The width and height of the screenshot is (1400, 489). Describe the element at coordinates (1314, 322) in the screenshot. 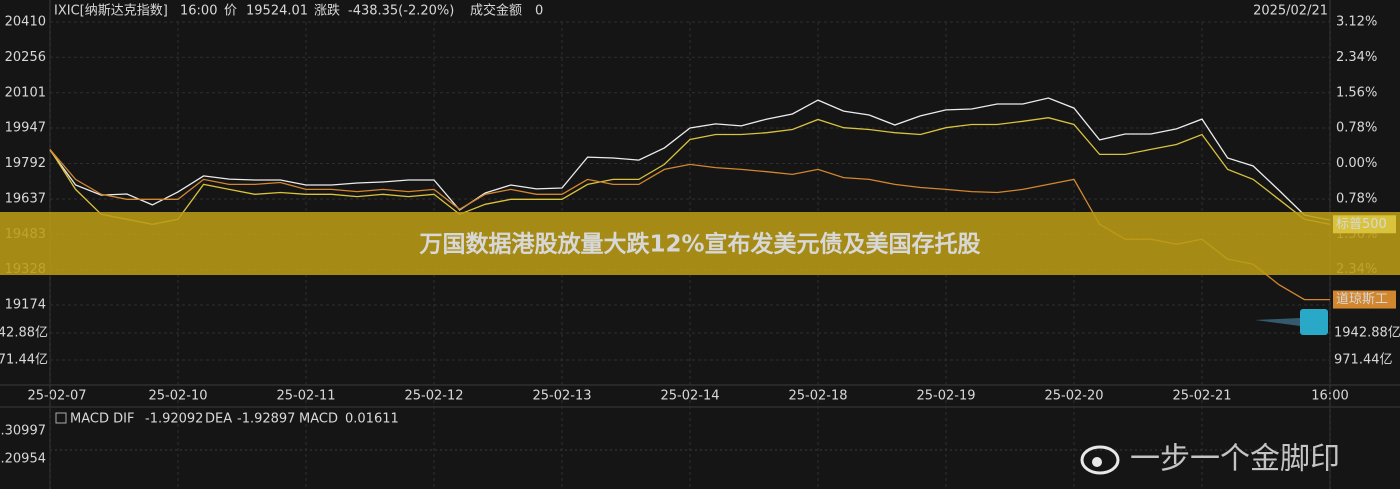

I see `logo-block` at that location.